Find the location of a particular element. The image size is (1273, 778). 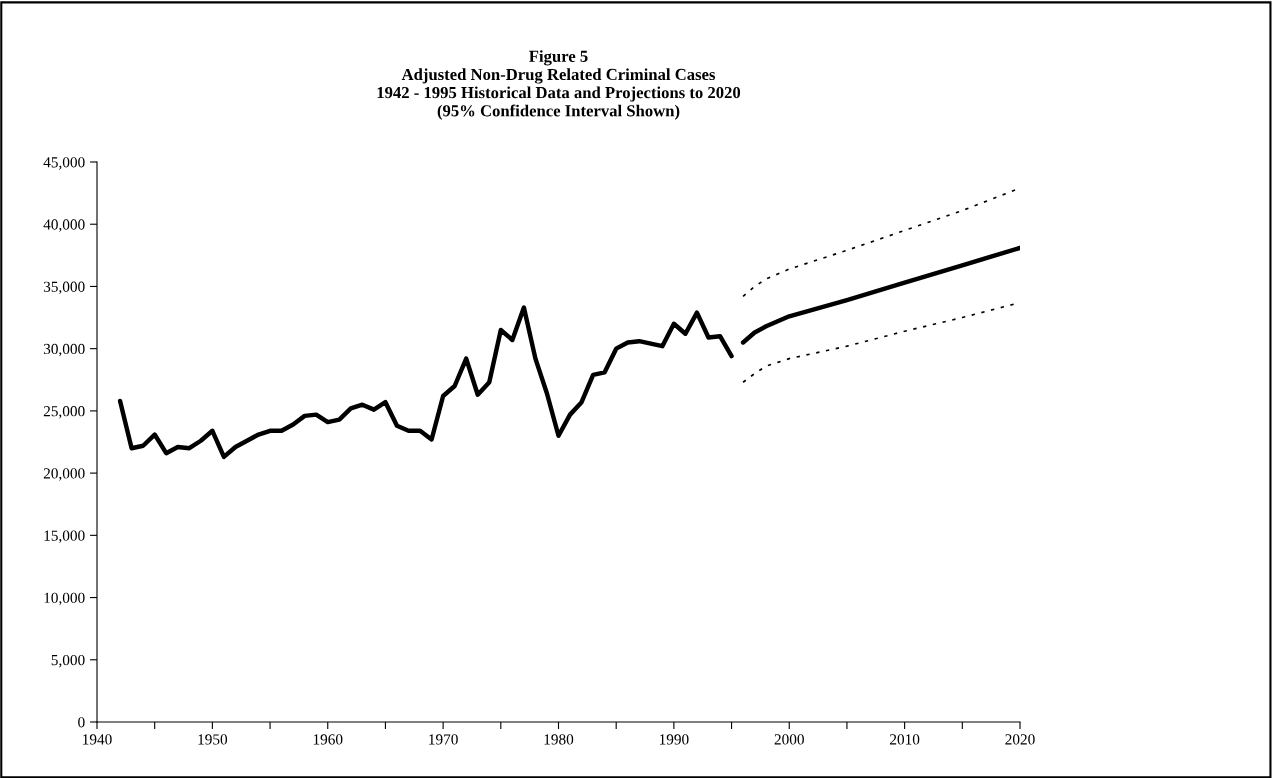

x-tick-label: 1970 is located at coordinates (443, 739).